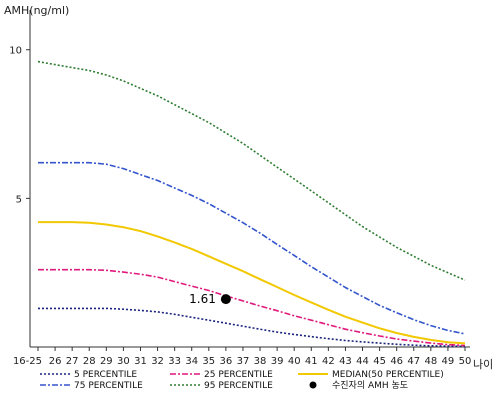 The image size is (500, 400). What do you see at coordinates (483, 364) in the screenshot?
I see `x-axis-title: 나이` at bounding box center [483, 364].